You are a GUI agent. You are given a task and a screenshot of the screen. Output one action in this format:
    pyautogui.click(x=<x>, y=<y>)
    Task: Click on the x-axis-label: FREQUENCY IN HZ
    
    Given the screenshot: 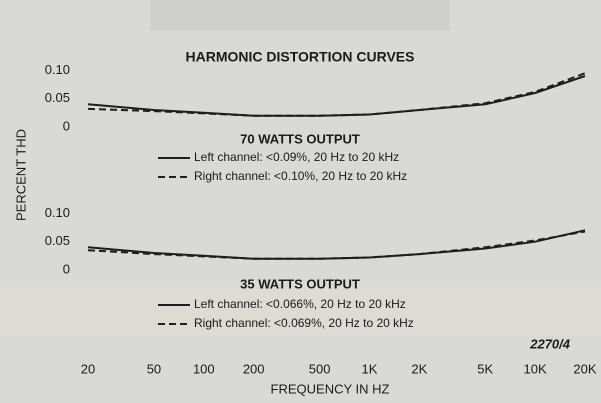 What is the action you would take?
    pyautogui.click(x=330, y=388)
    